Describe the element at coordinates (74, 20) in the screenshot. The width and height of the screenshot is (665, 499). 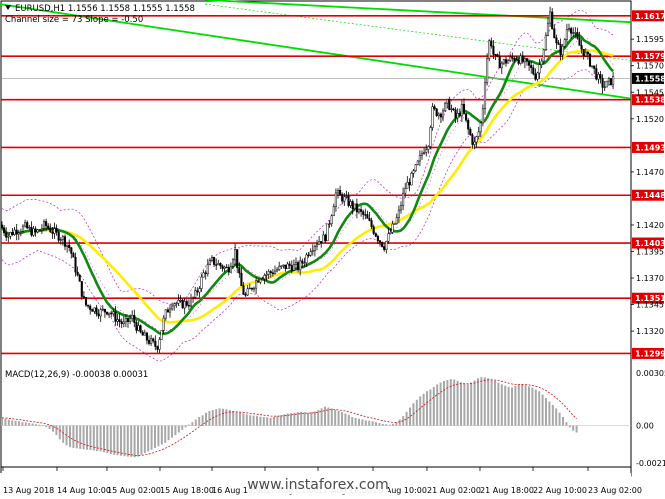
I see `channel-info: Channel size = 73 Slope = -0.50` at that location.